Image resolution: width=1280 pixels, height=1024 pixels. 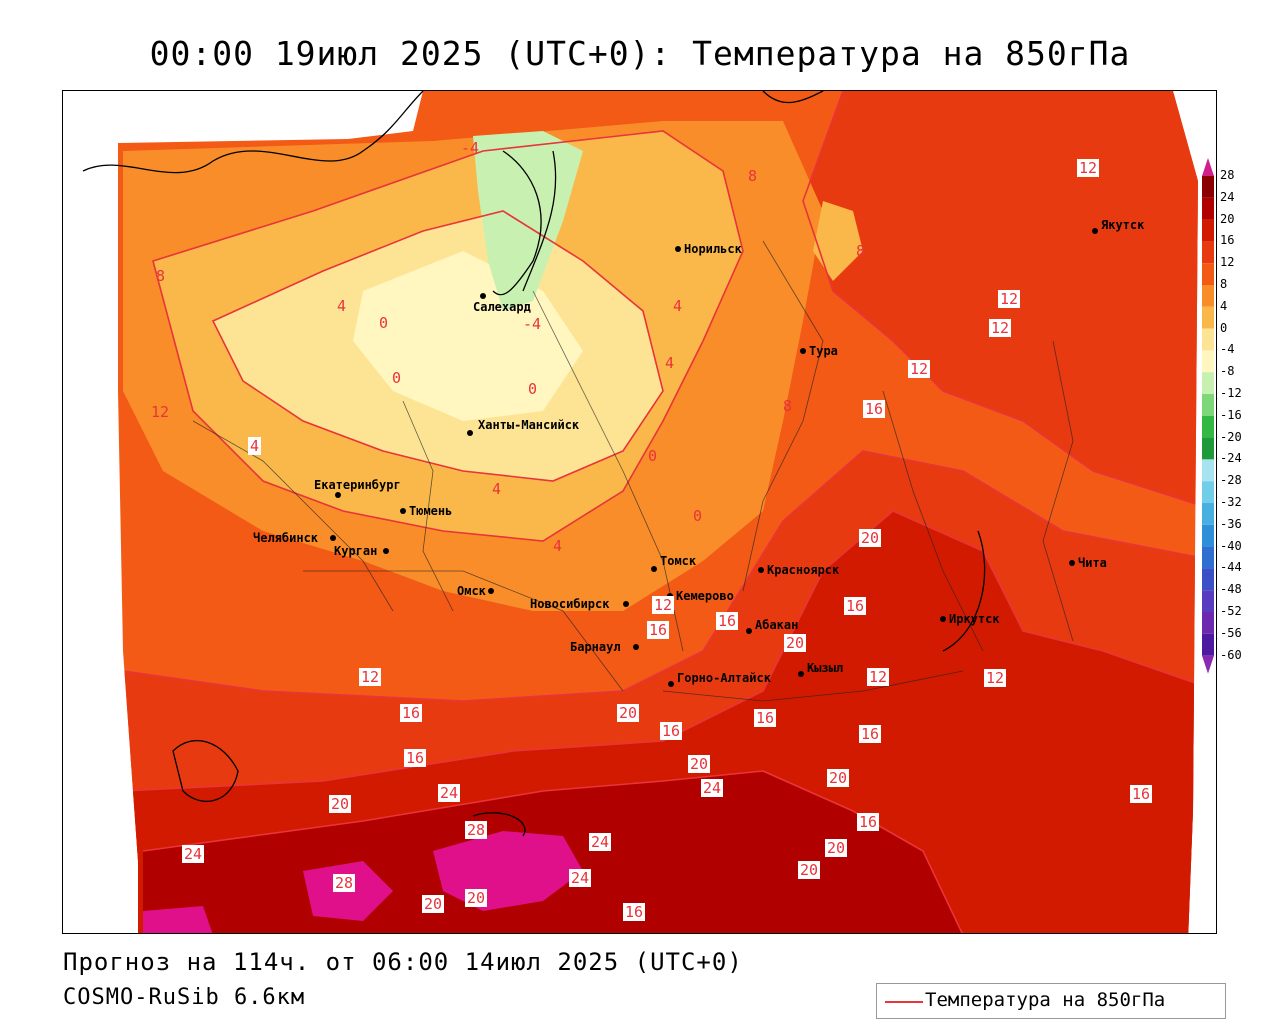 What do you see at coordinates (472, 591) in the screenshot?
I see `city-label: Омск` at bounding box center [472, 591].